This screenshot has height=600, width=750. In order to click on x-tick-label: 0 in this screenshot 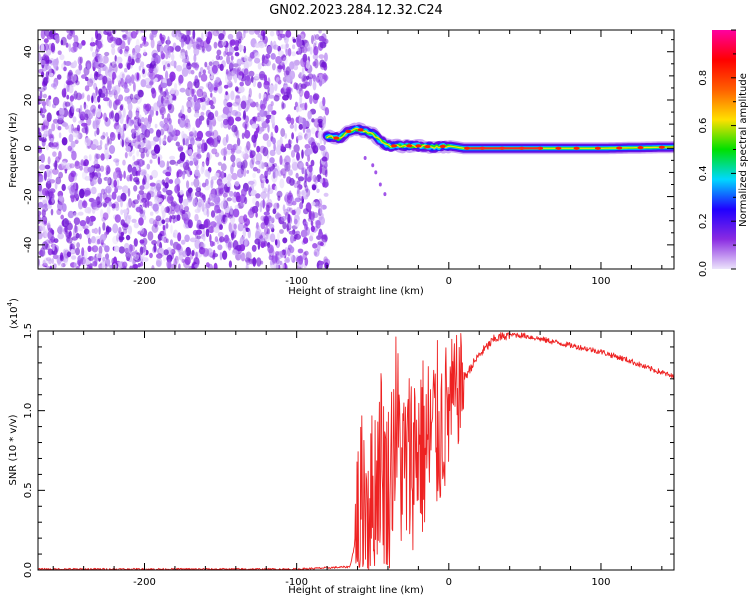, I will do `click(449, 281)`.